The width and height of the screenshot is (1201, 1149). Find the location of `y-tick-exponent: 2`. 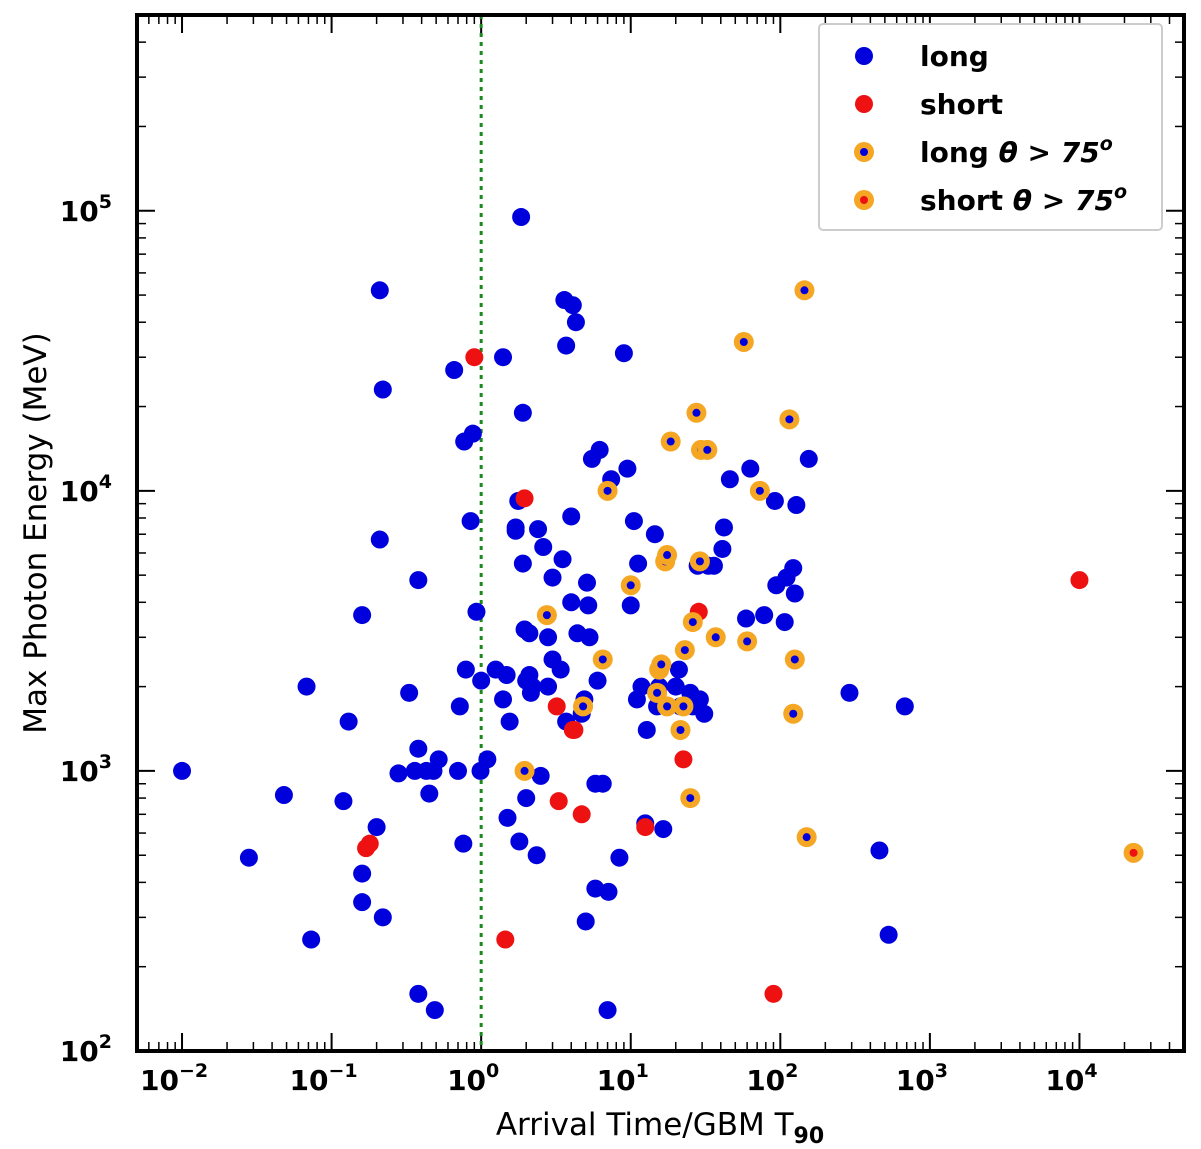

y-tick-exponent: 2 is located at coordinates (105, 1042).